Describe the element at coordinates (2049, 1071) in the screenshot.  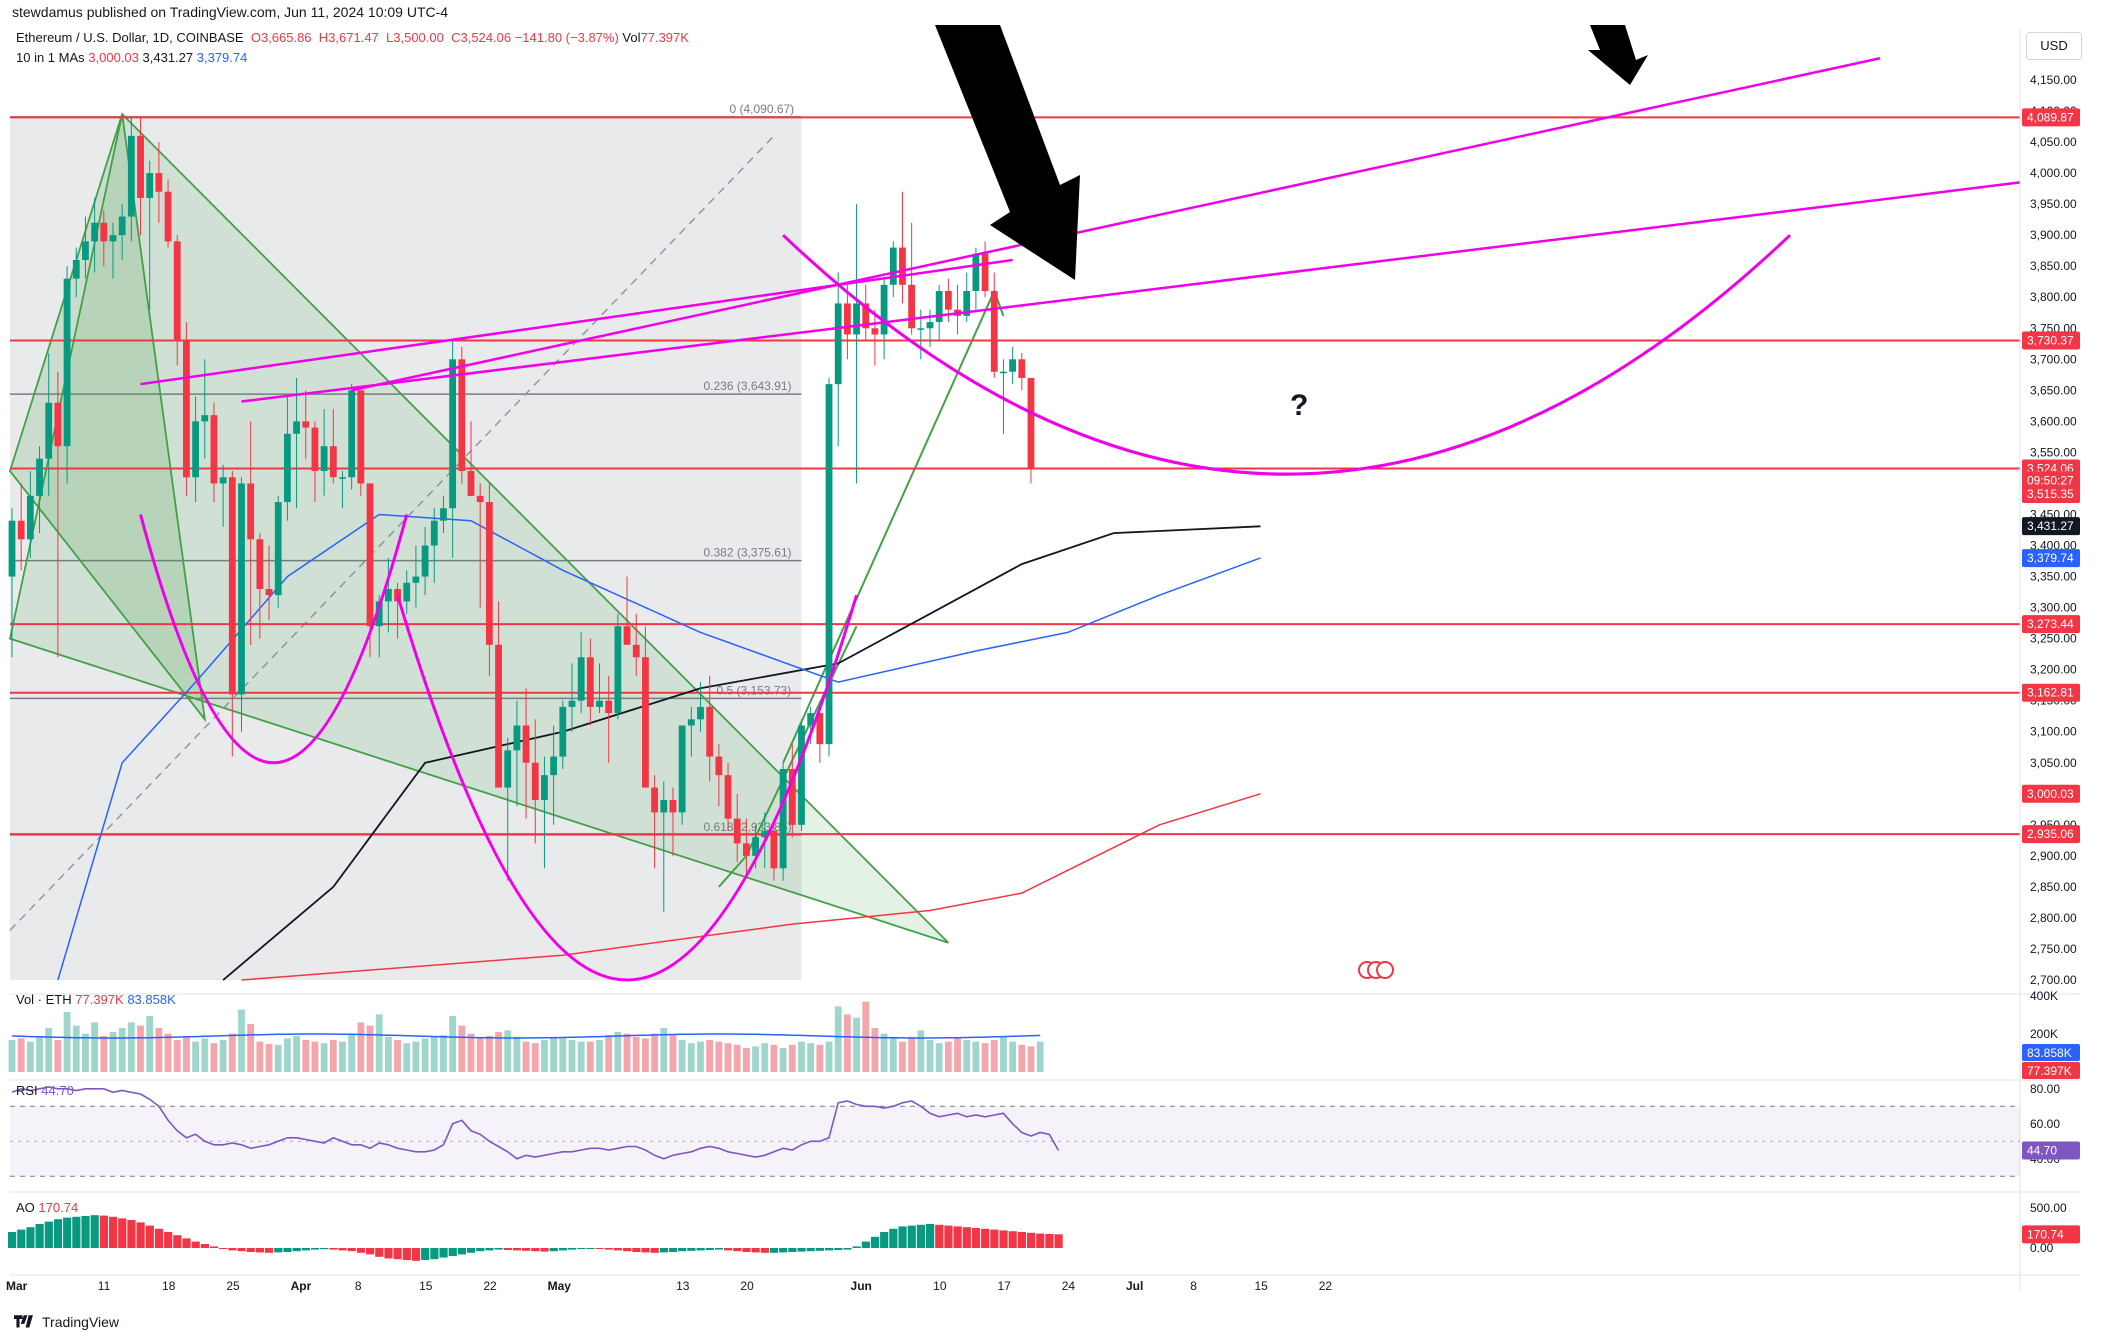
I see `volume-tag-red: 77.397K` at that location.